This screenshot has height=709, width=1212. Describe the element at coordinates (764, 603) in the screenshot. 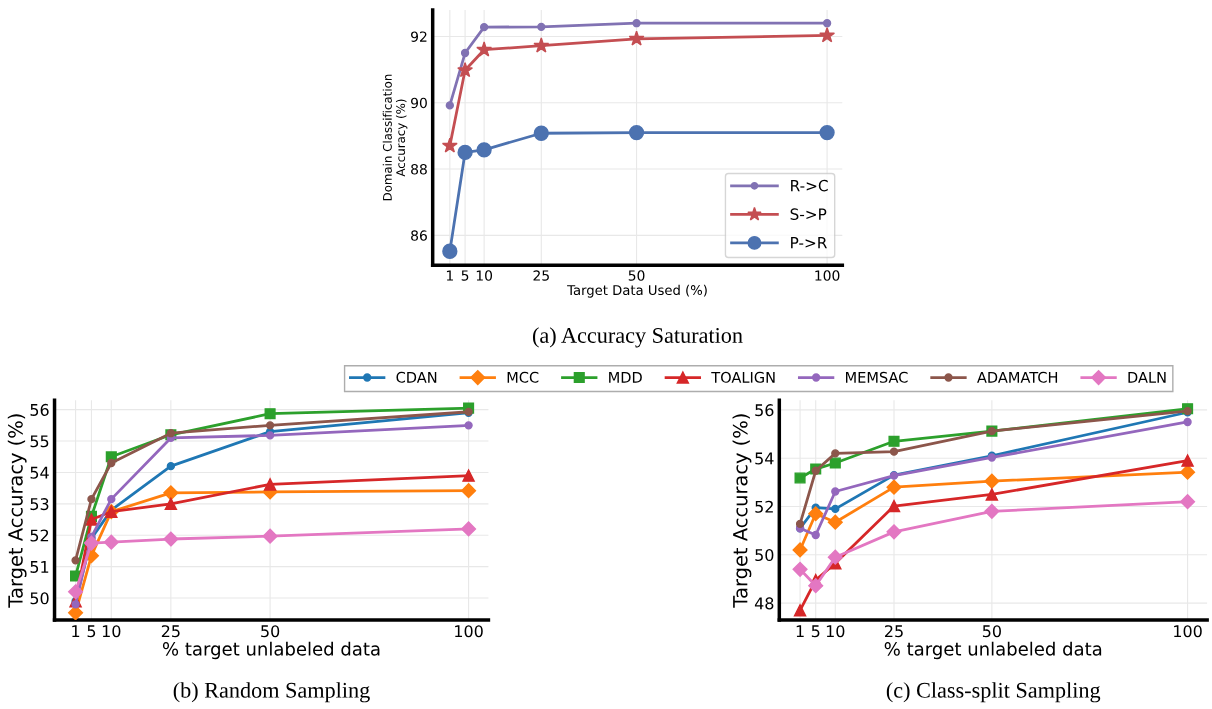

I see `y-tick-label: 48` at that location.